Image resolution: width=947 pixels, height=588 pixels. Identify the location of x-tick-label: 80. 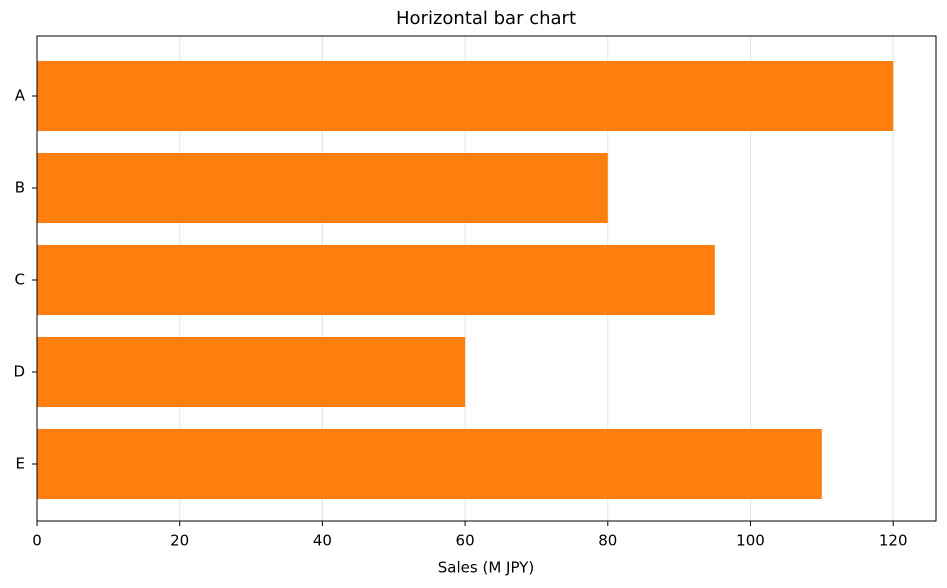
(607, 541).